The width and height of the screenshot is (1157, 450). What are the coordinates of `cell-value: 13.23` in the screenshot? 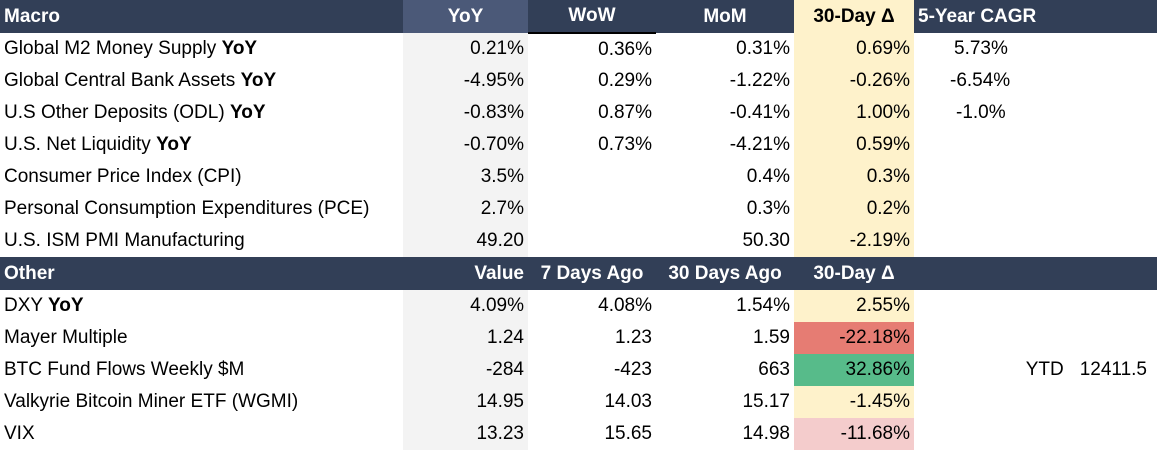 It's located at (465, 434).